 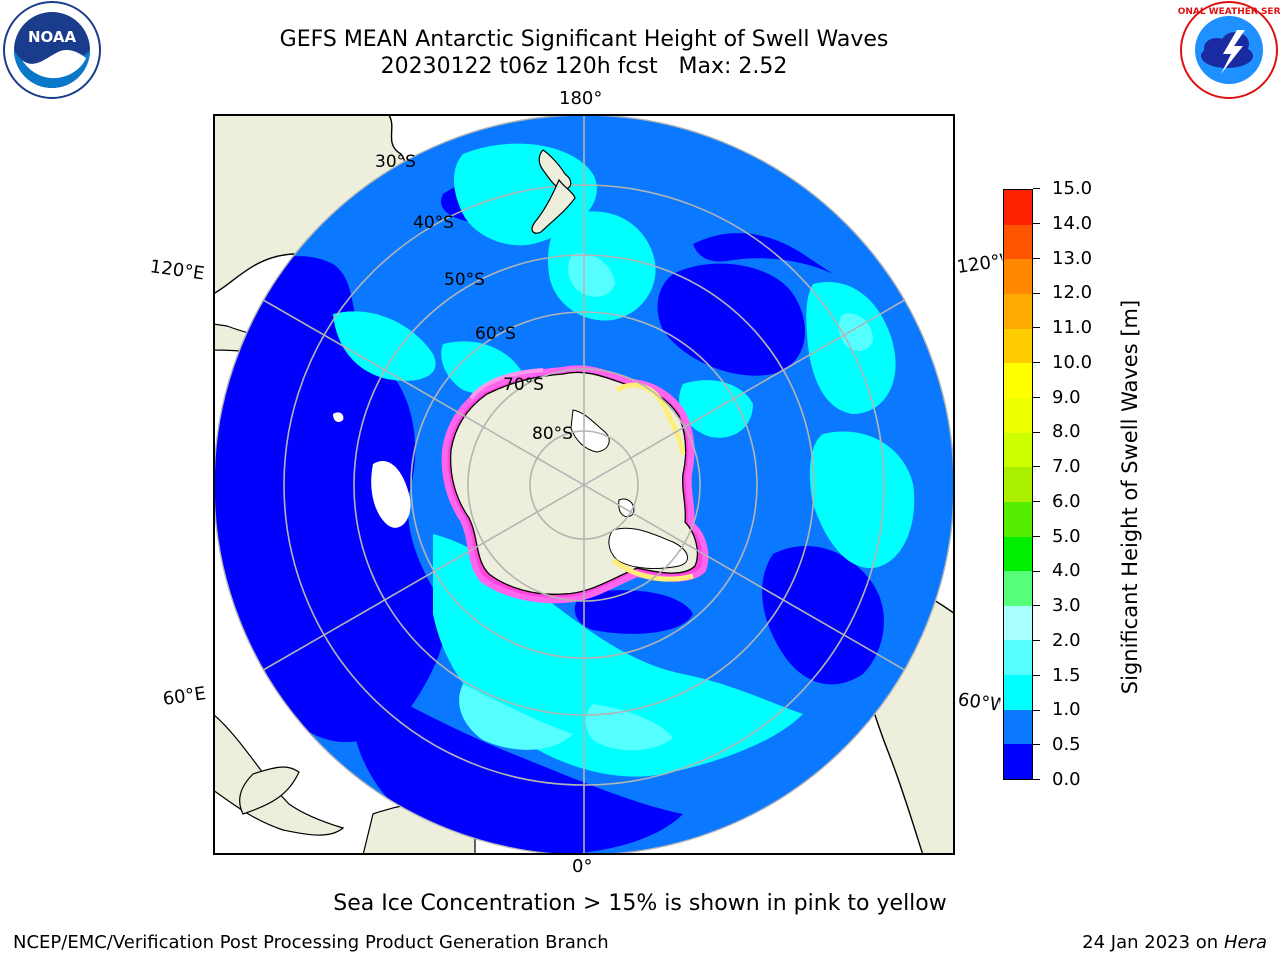 What do you see at coordinates (584, 66) in the screenshot?
I see `chart-subtitle: 20230122 t06z 120h fcst Max: 2.52` at bounding box center [584, 66].